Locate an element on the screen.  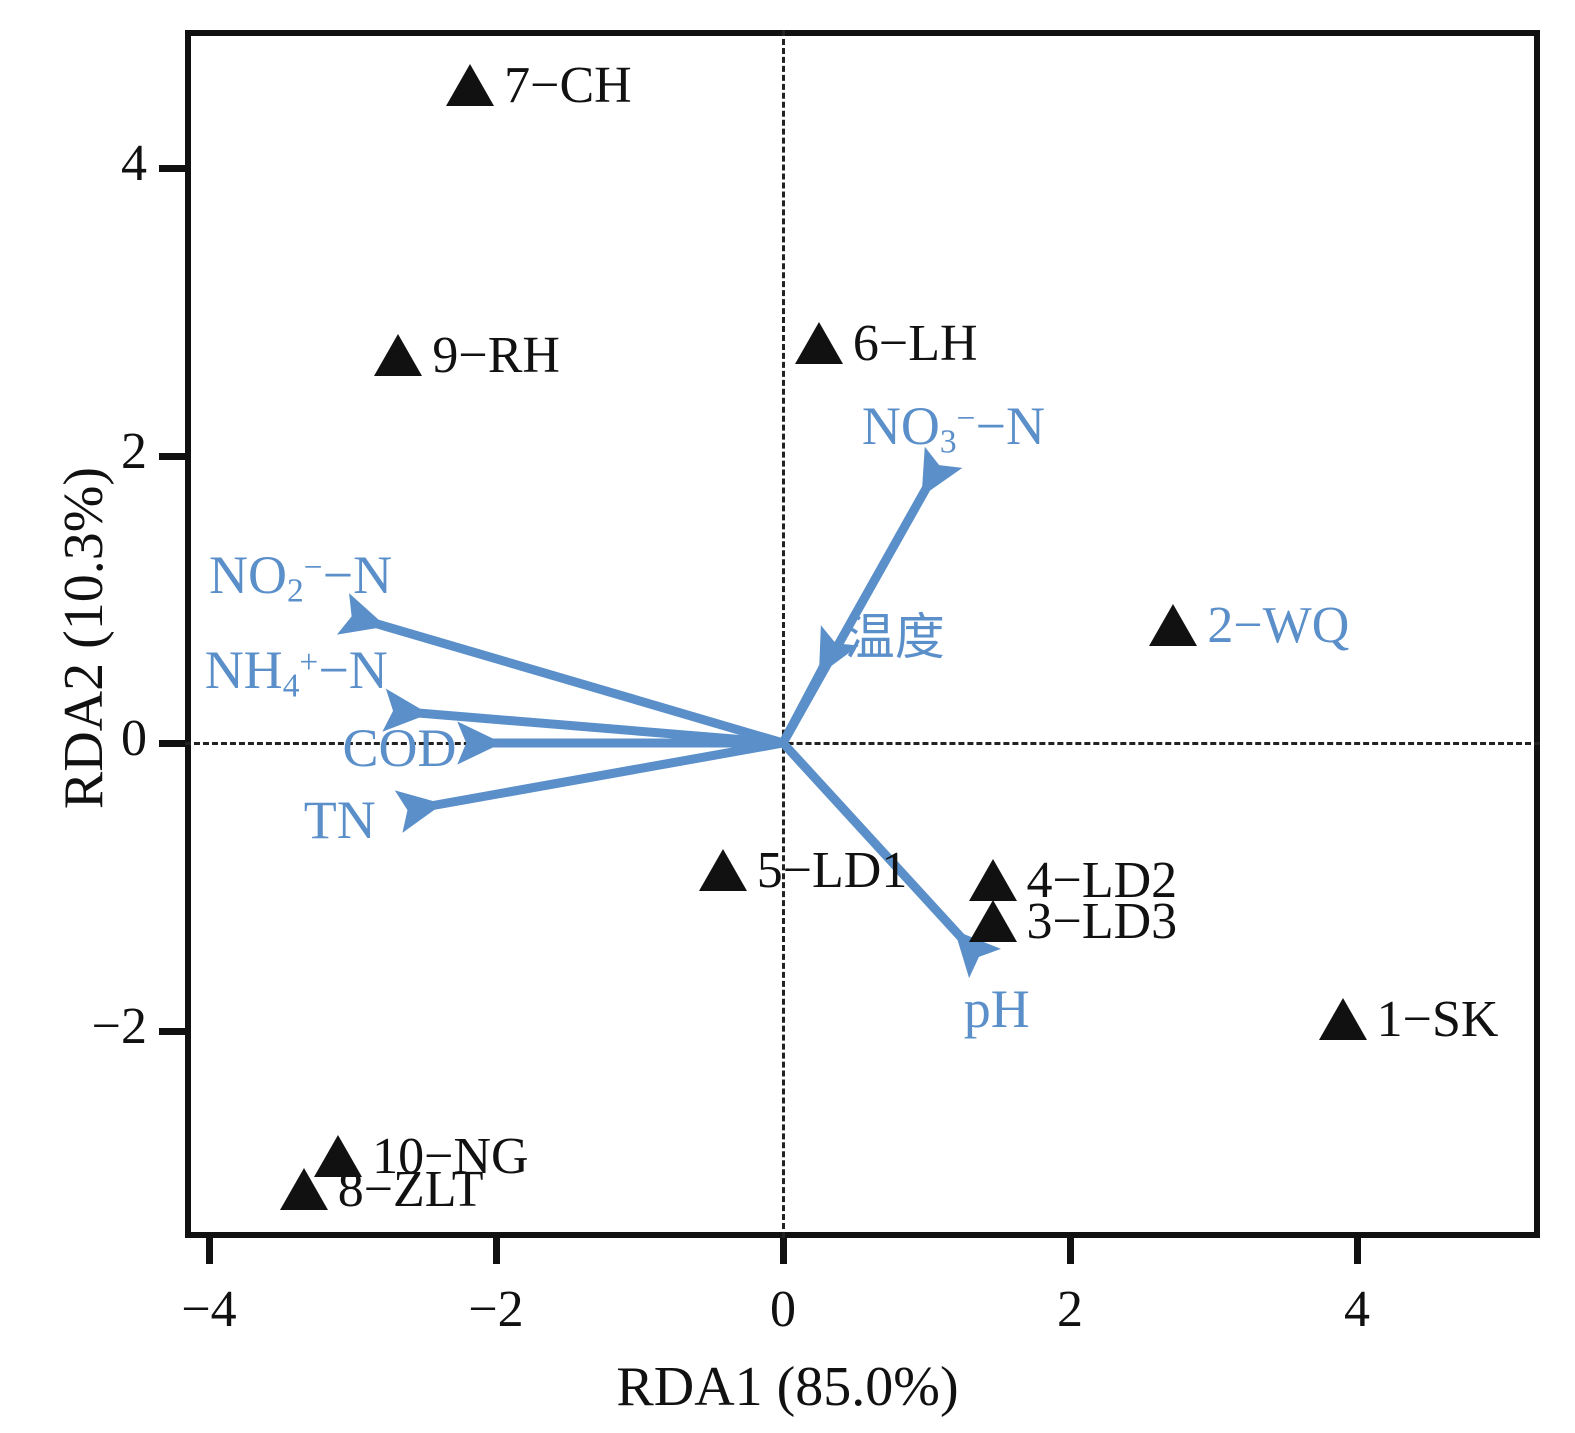
sample-point-label: 5−LD1 is located at coordinates (832, 870).